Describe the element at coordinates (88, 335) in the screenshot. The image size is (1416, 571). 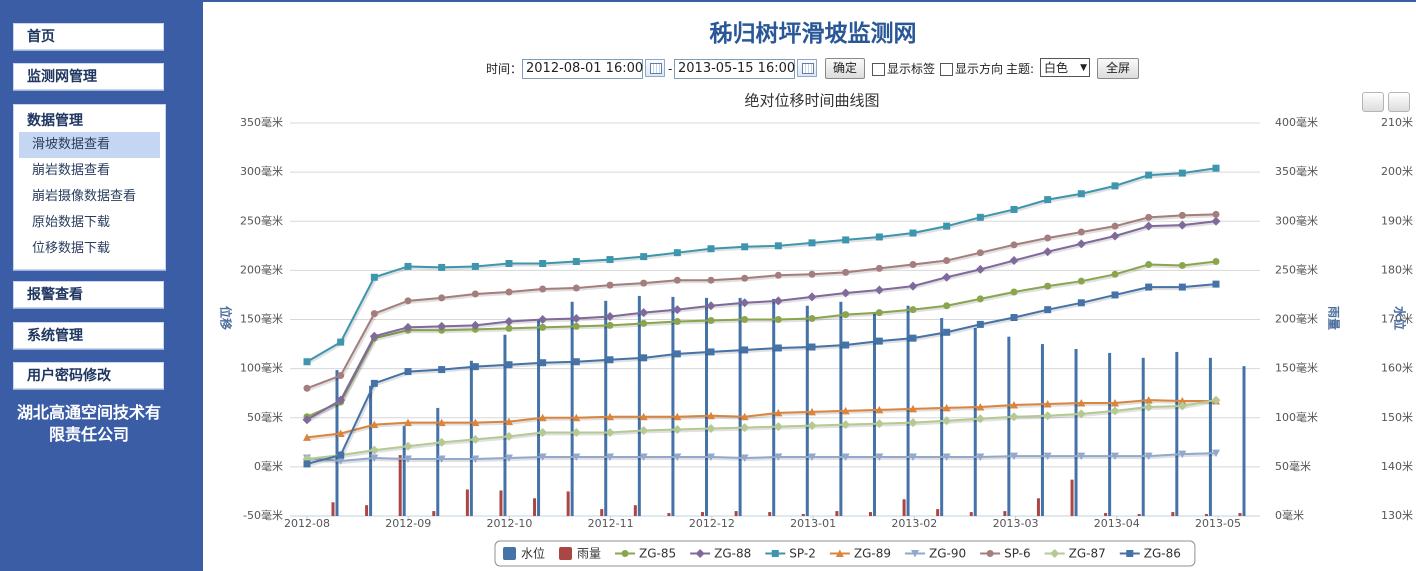
I see `nav-item: 系统管理` at that location.